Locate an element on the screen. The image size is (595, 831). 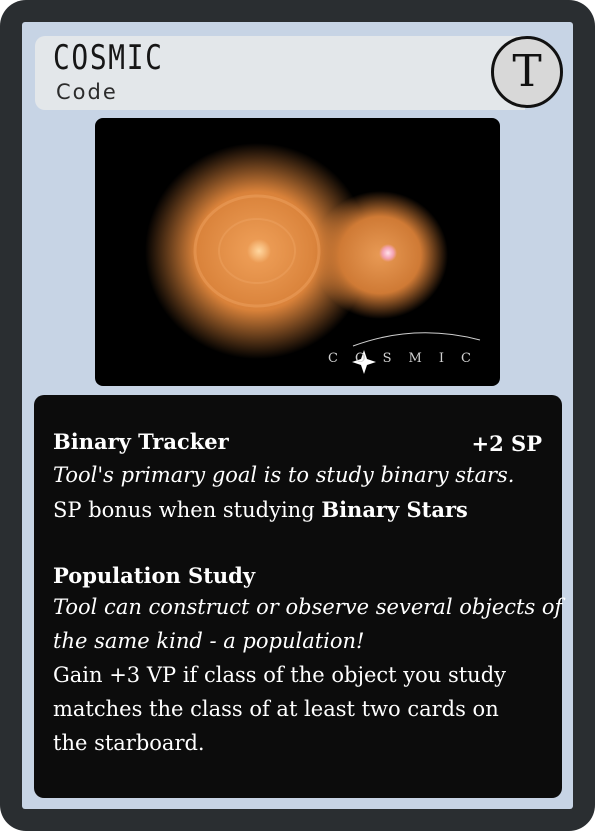
ability-effect-keyword: Binary Stars is located at coordinates (394, 509).